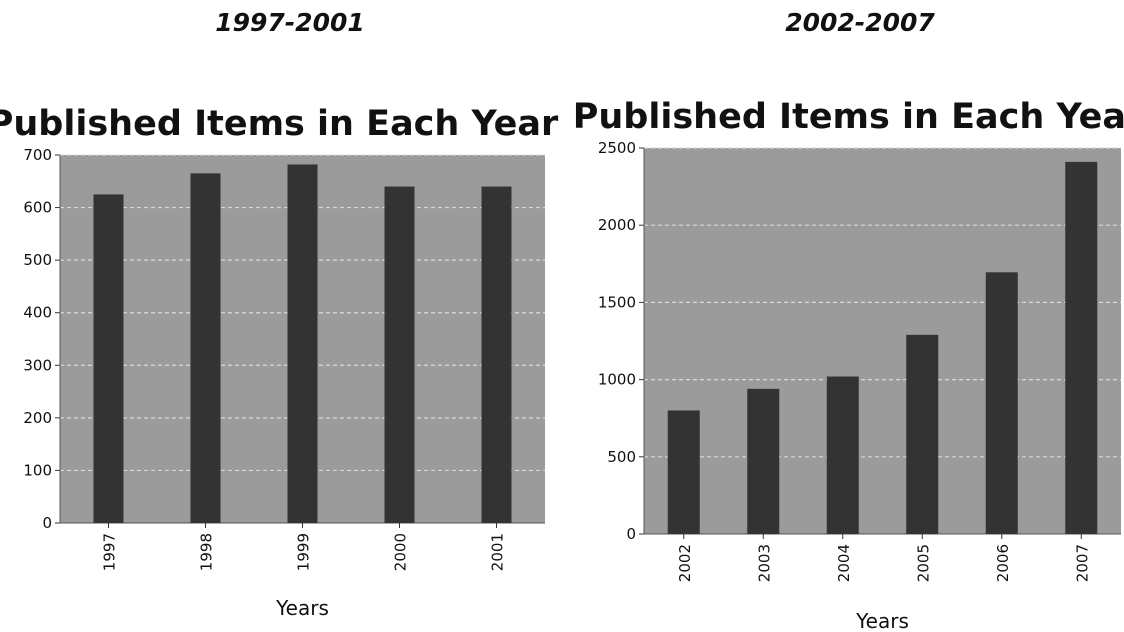 The width and height of the screenshot is (1124, 632). Describe the element at coordinates (304, 552) in the screenshot. I see `x-tick-label: 1999` at that location.